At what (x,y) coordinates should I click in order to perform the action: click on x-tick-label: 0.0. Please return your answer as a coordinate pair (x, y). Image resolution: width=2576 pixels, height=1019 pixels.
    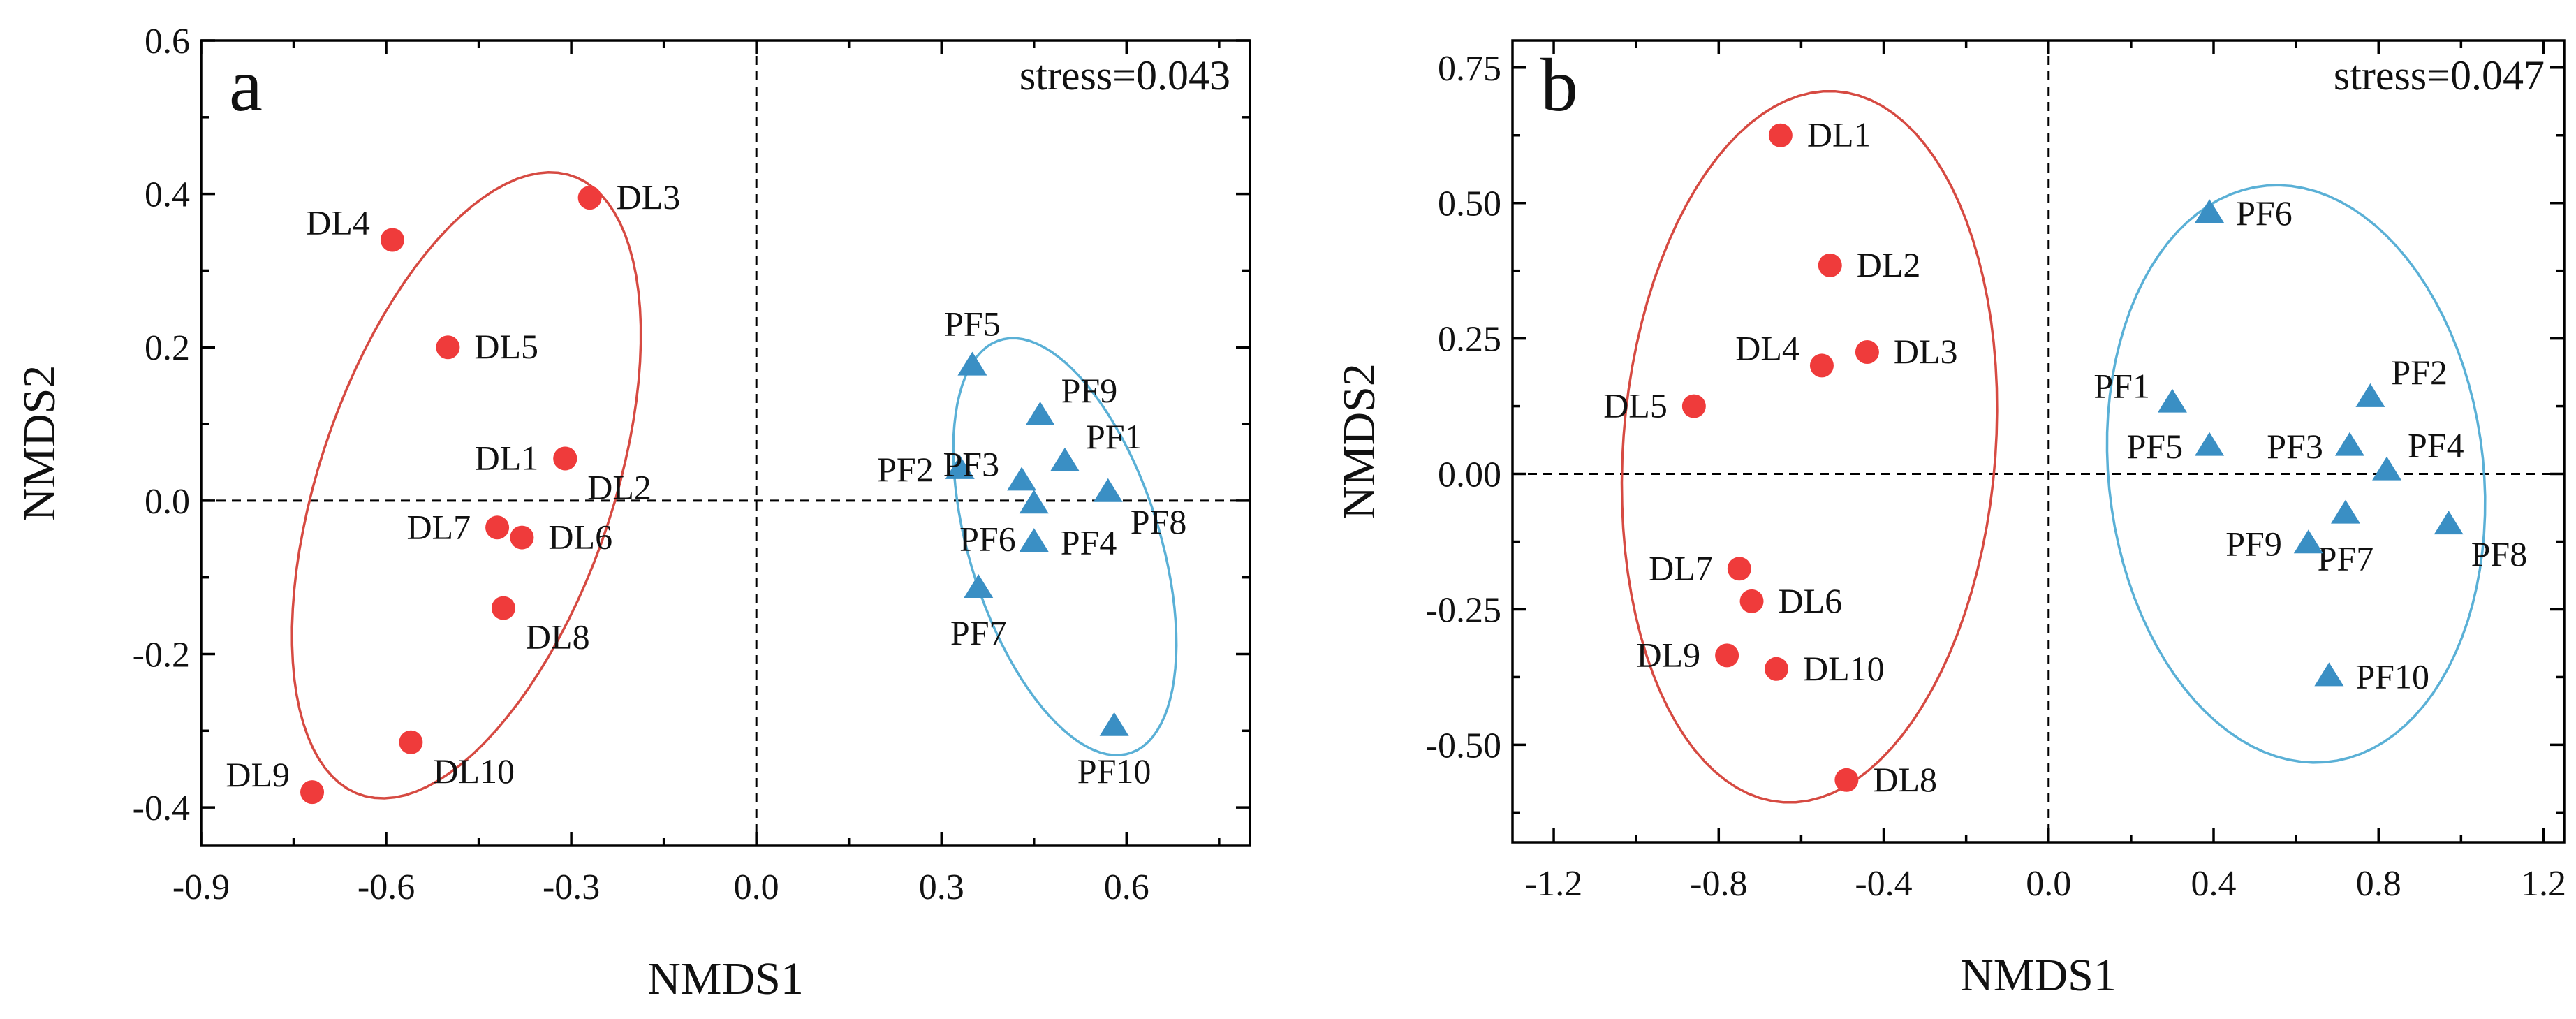
    Looking at the image, I should click on (756, 887).